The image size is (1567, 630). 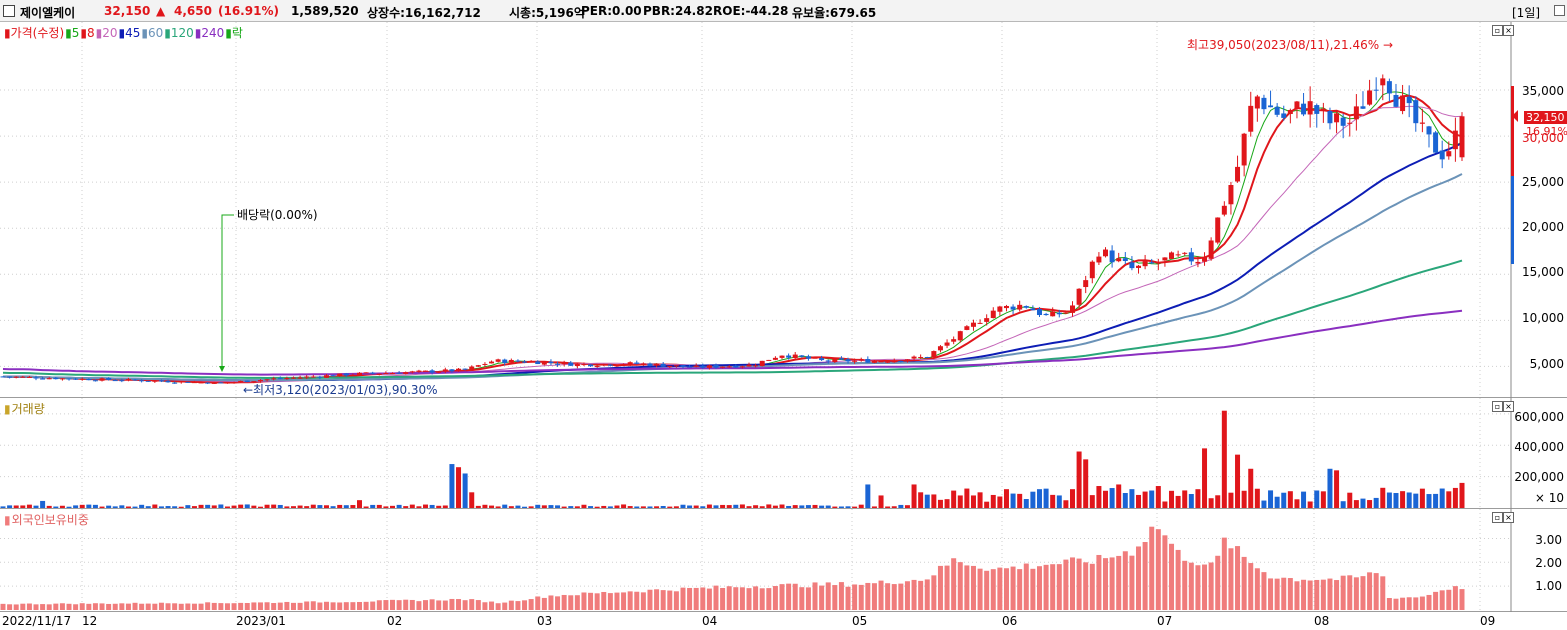 What do you see at coordinates (751, 11) in the screenshot?
I see `roe-value: ROE:-44.28` at bounding box center [751, 11].